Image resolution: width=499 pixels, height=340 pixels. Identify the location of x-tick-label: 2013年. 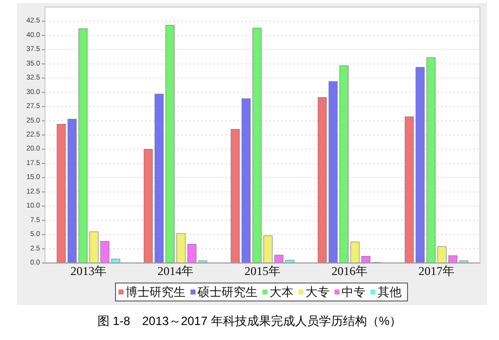
(88, 271).